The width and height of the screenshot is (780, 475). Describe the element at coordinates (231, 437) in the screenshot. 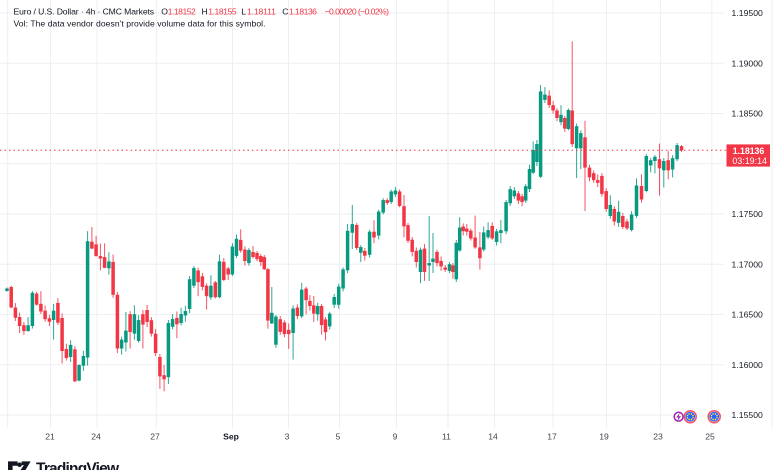

I see `svg-text: Sep` at that location.